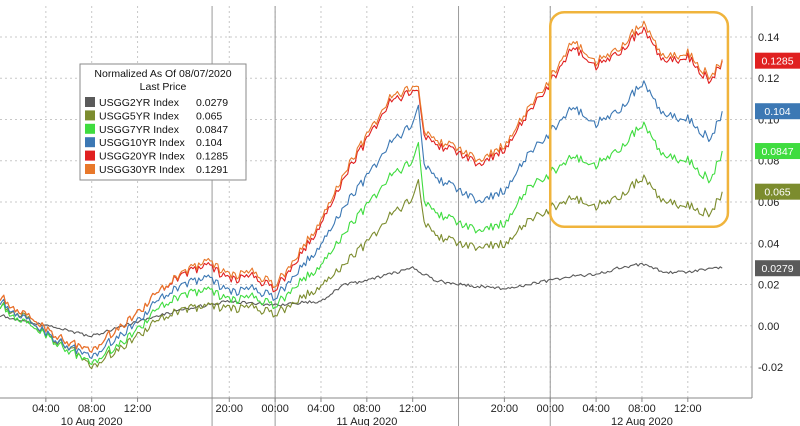 The image size is (800, 426). Describe the element at coordinates (139, 130) in the screenshot. I see `legend-entry-name: USGG7YR Index` at that location.